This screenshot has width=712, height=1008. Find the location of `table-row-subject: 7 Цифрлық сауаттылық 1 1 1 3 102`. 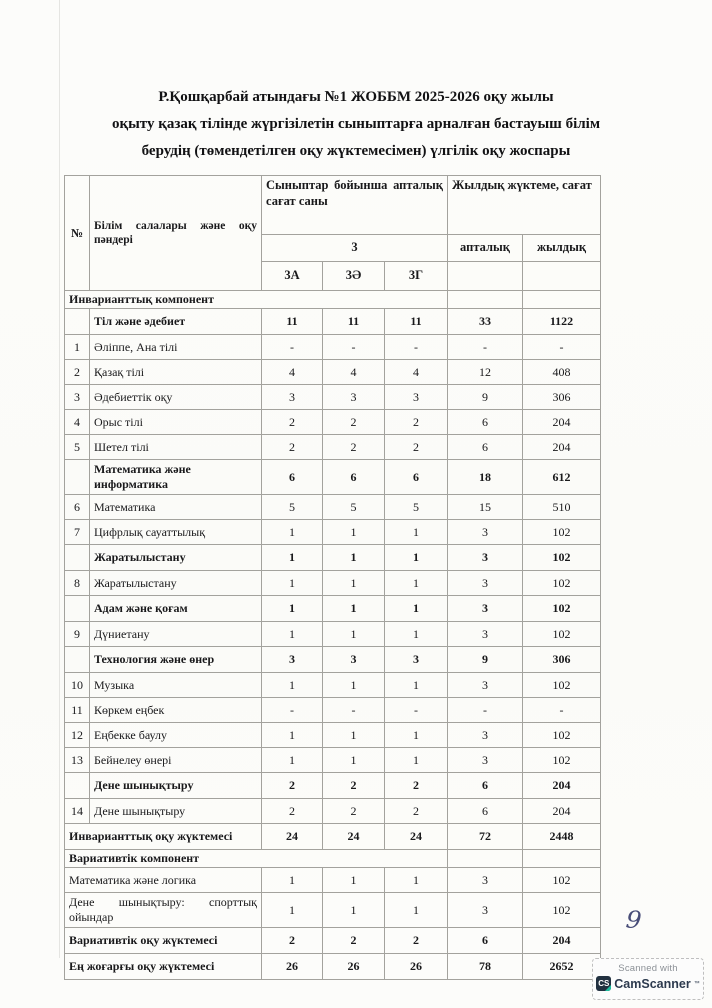

table-row-subject: 7 Цифрлық сауаттылық 1 1 1 3 102 is located at coordinates (333, 532).